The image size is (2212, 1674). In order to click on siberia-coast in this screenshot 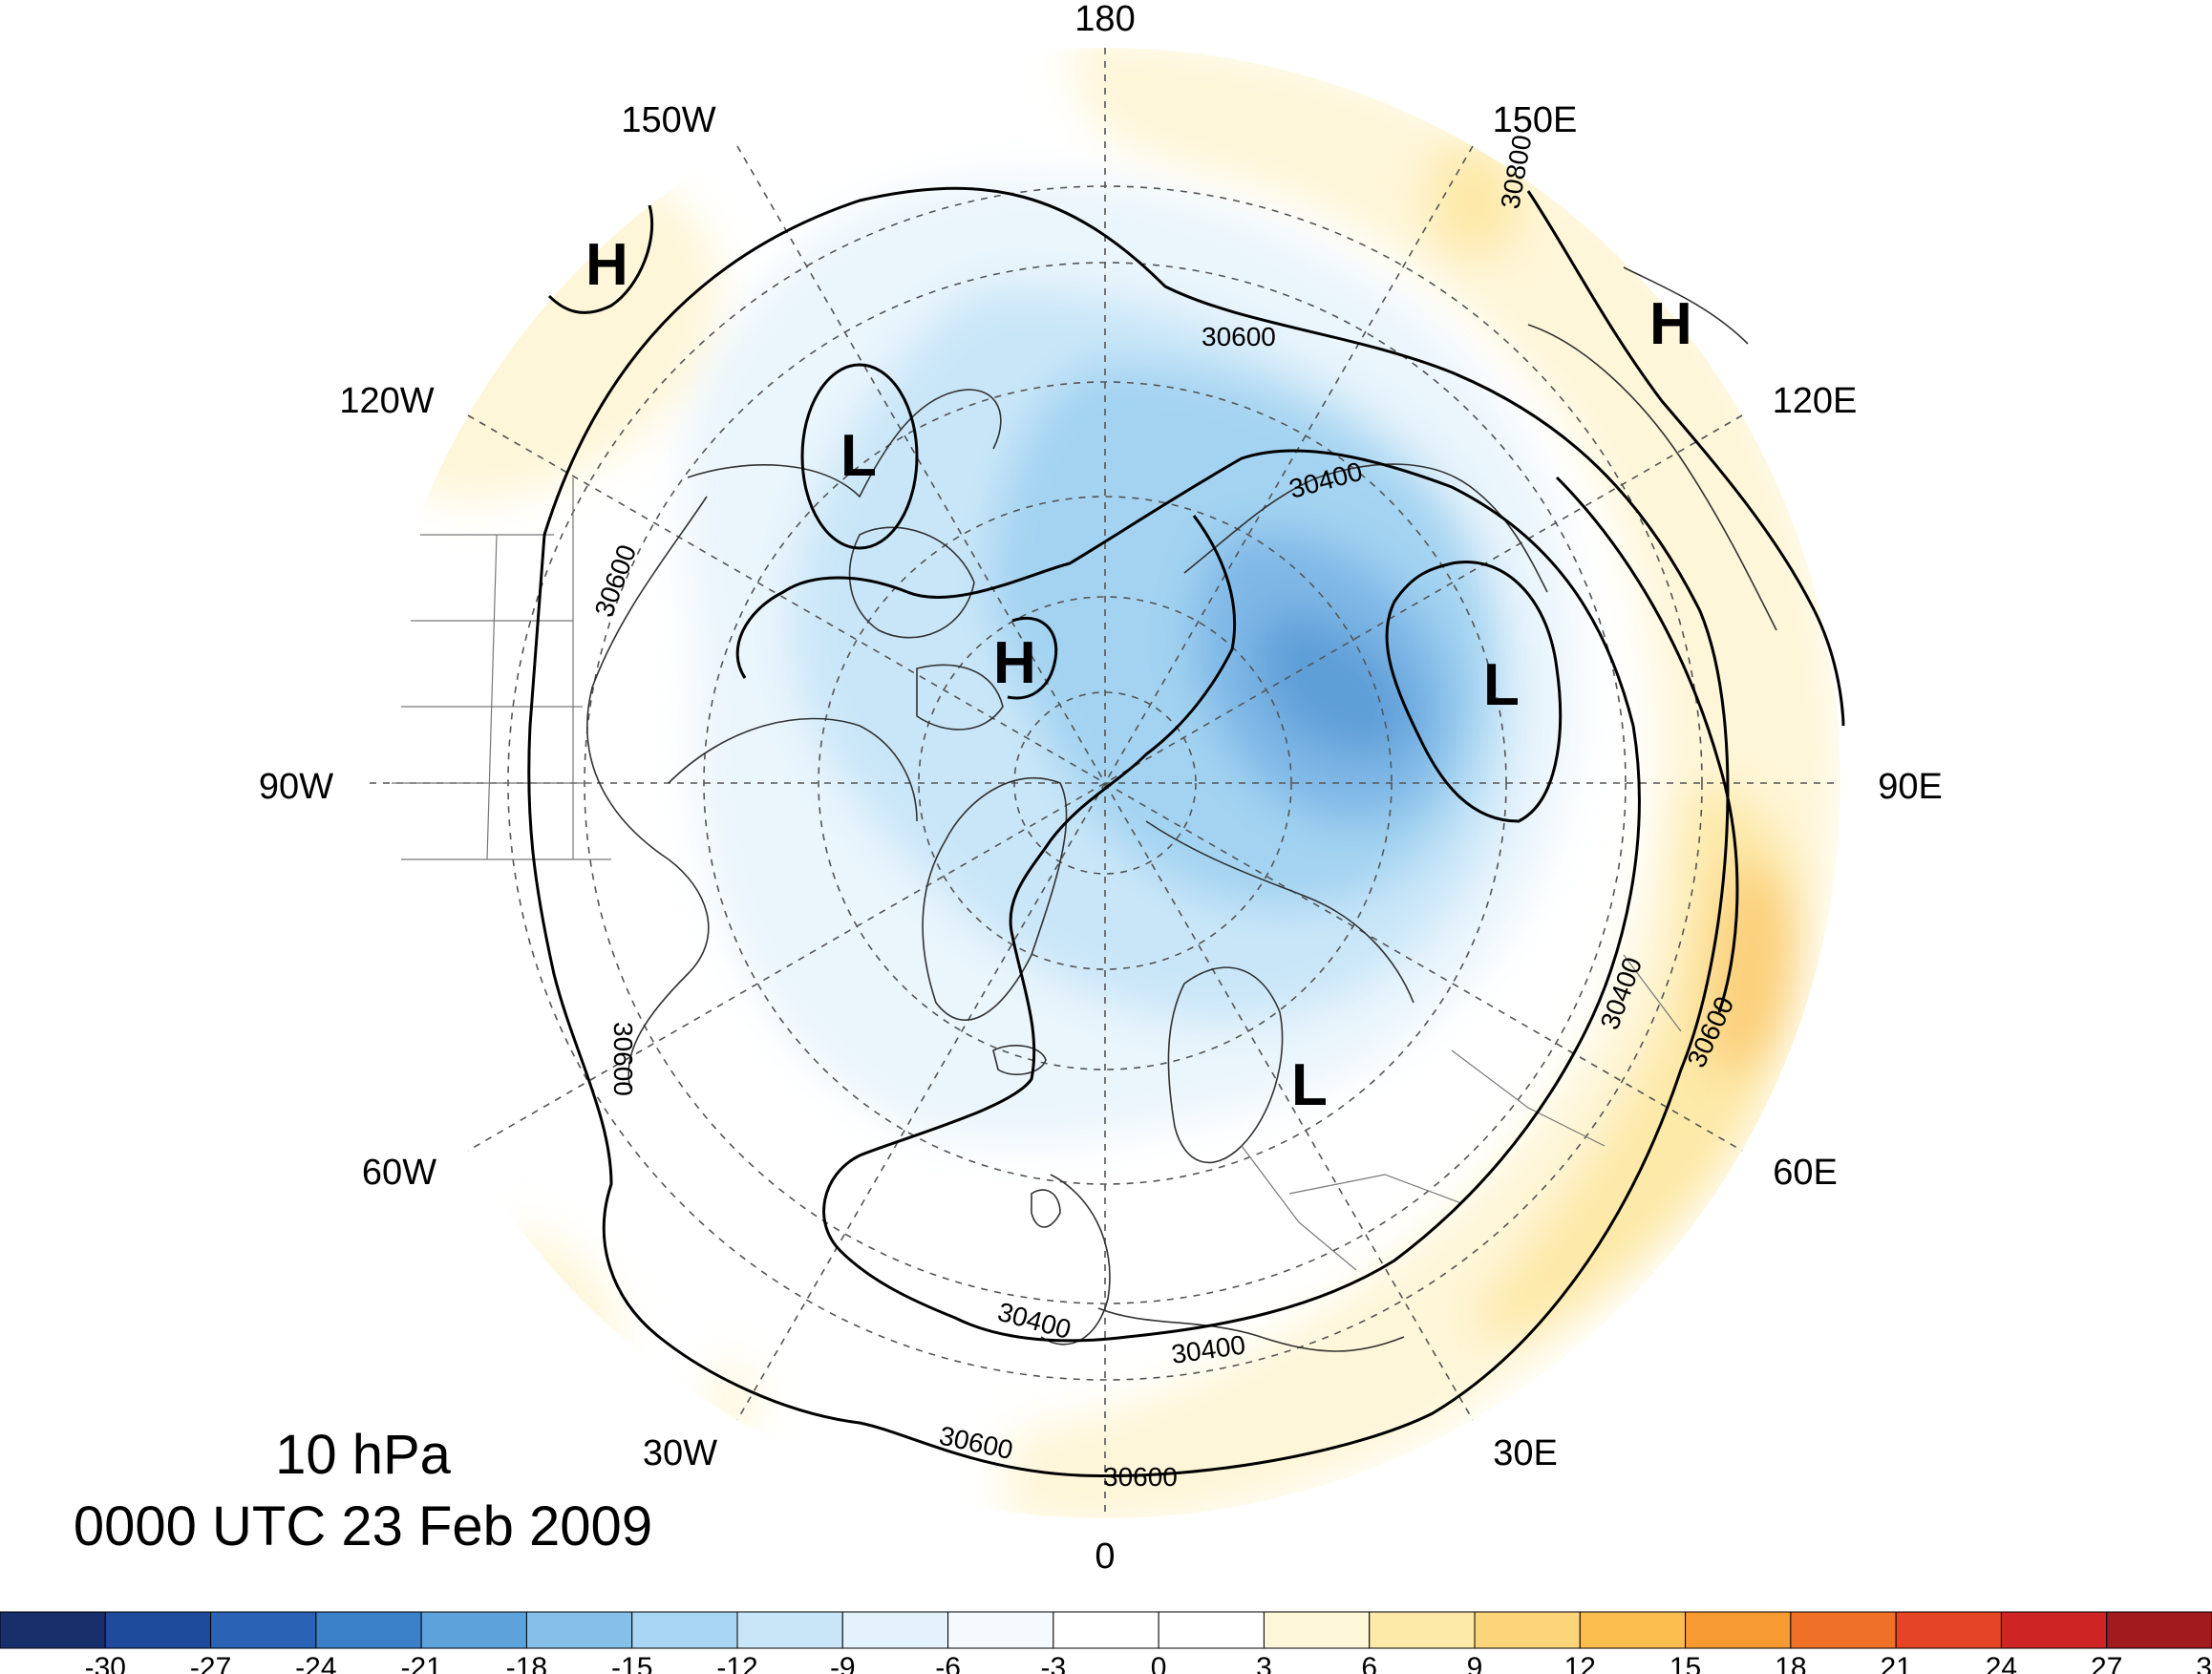, I will do `click(1346, 733)`.